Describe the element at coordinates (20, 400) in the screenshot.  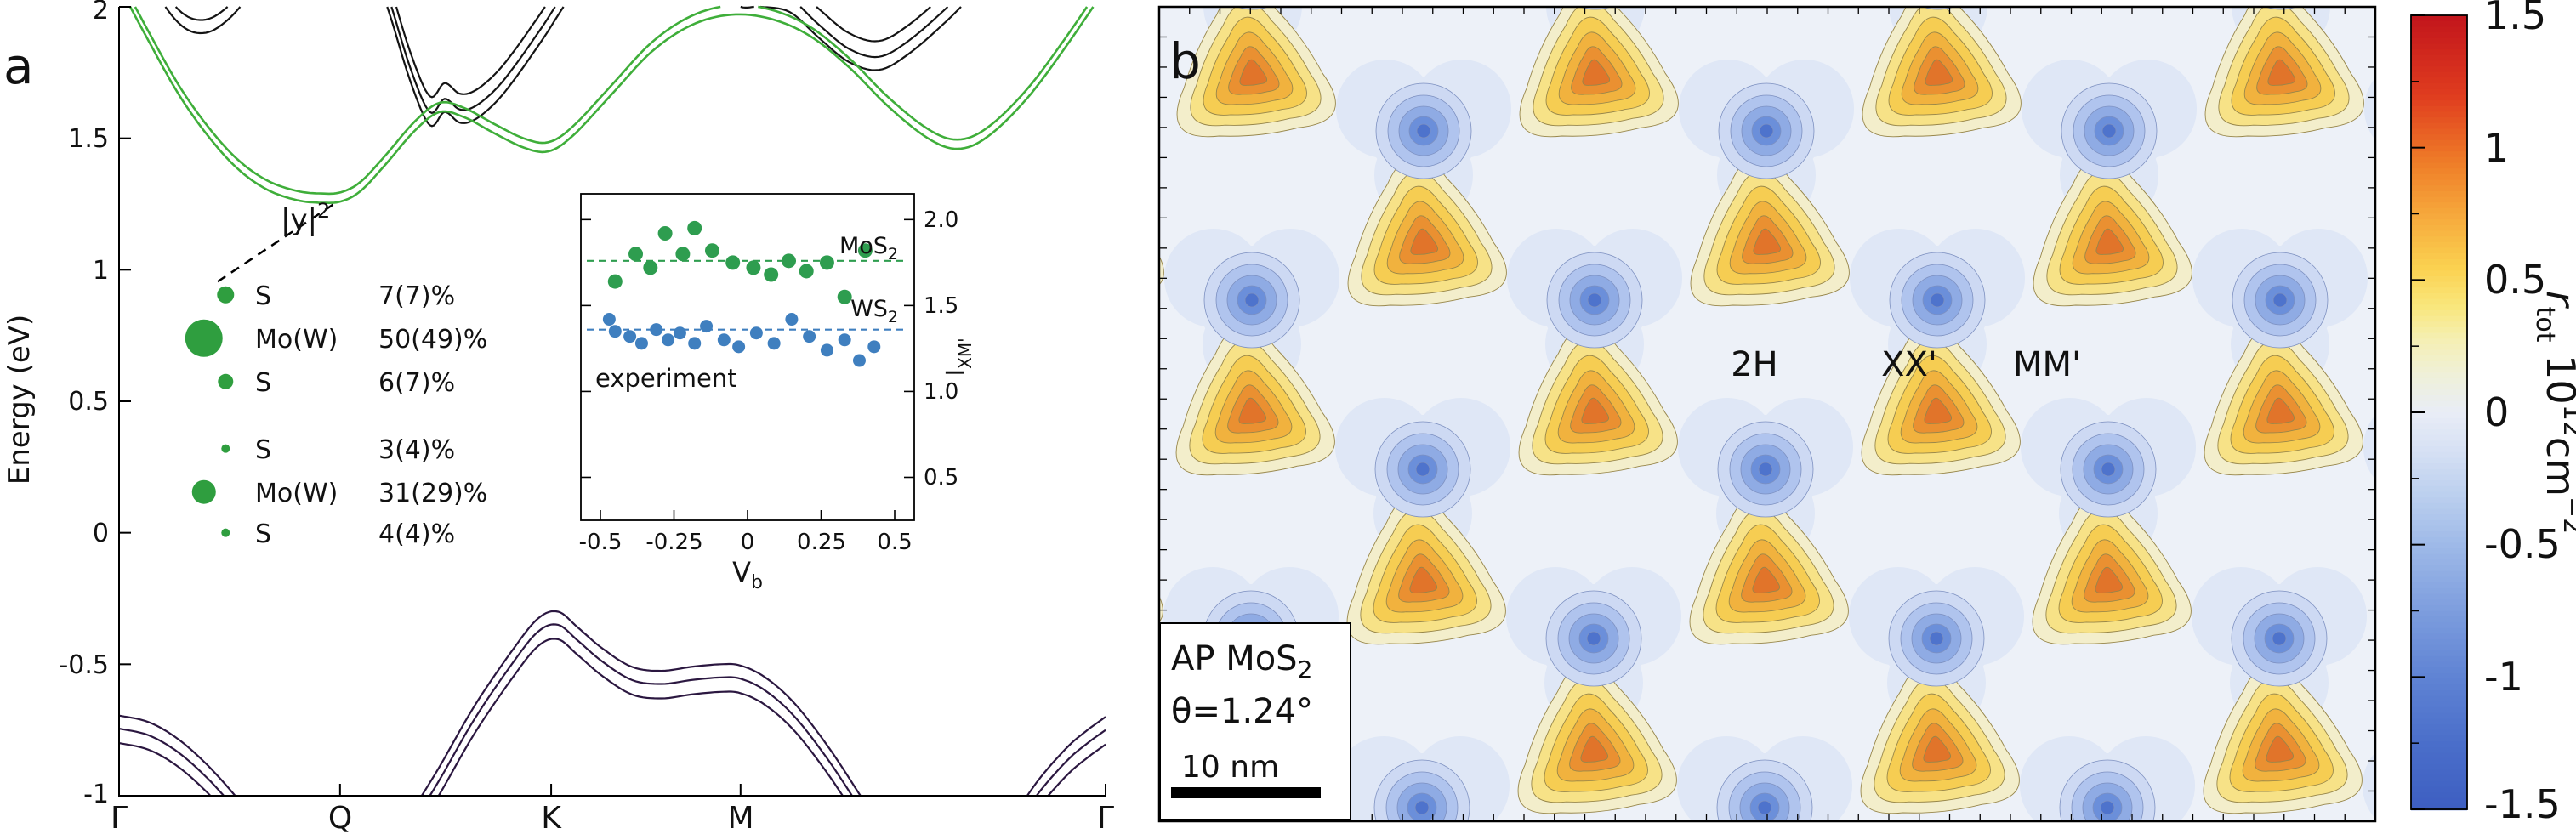
I see `energy-axis-label: Energy (eV)` at that location.